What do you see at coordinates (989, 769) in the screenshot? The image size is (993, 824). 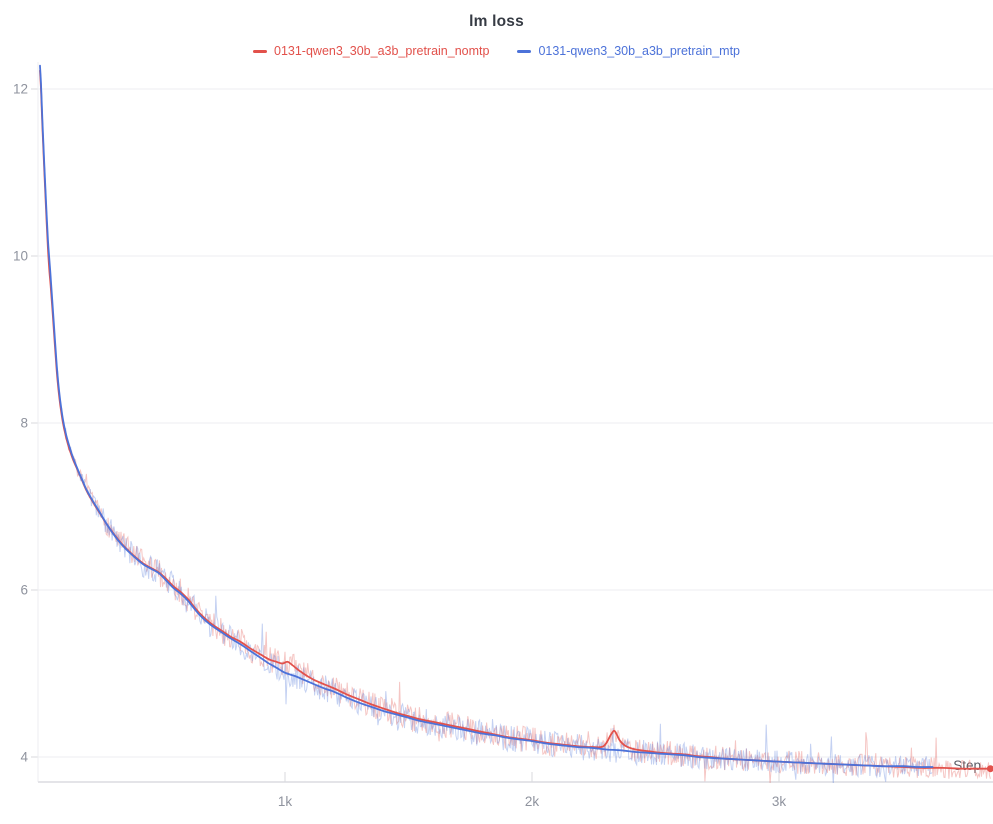 I see `series-end-dot` at bounding box center [989, 769].